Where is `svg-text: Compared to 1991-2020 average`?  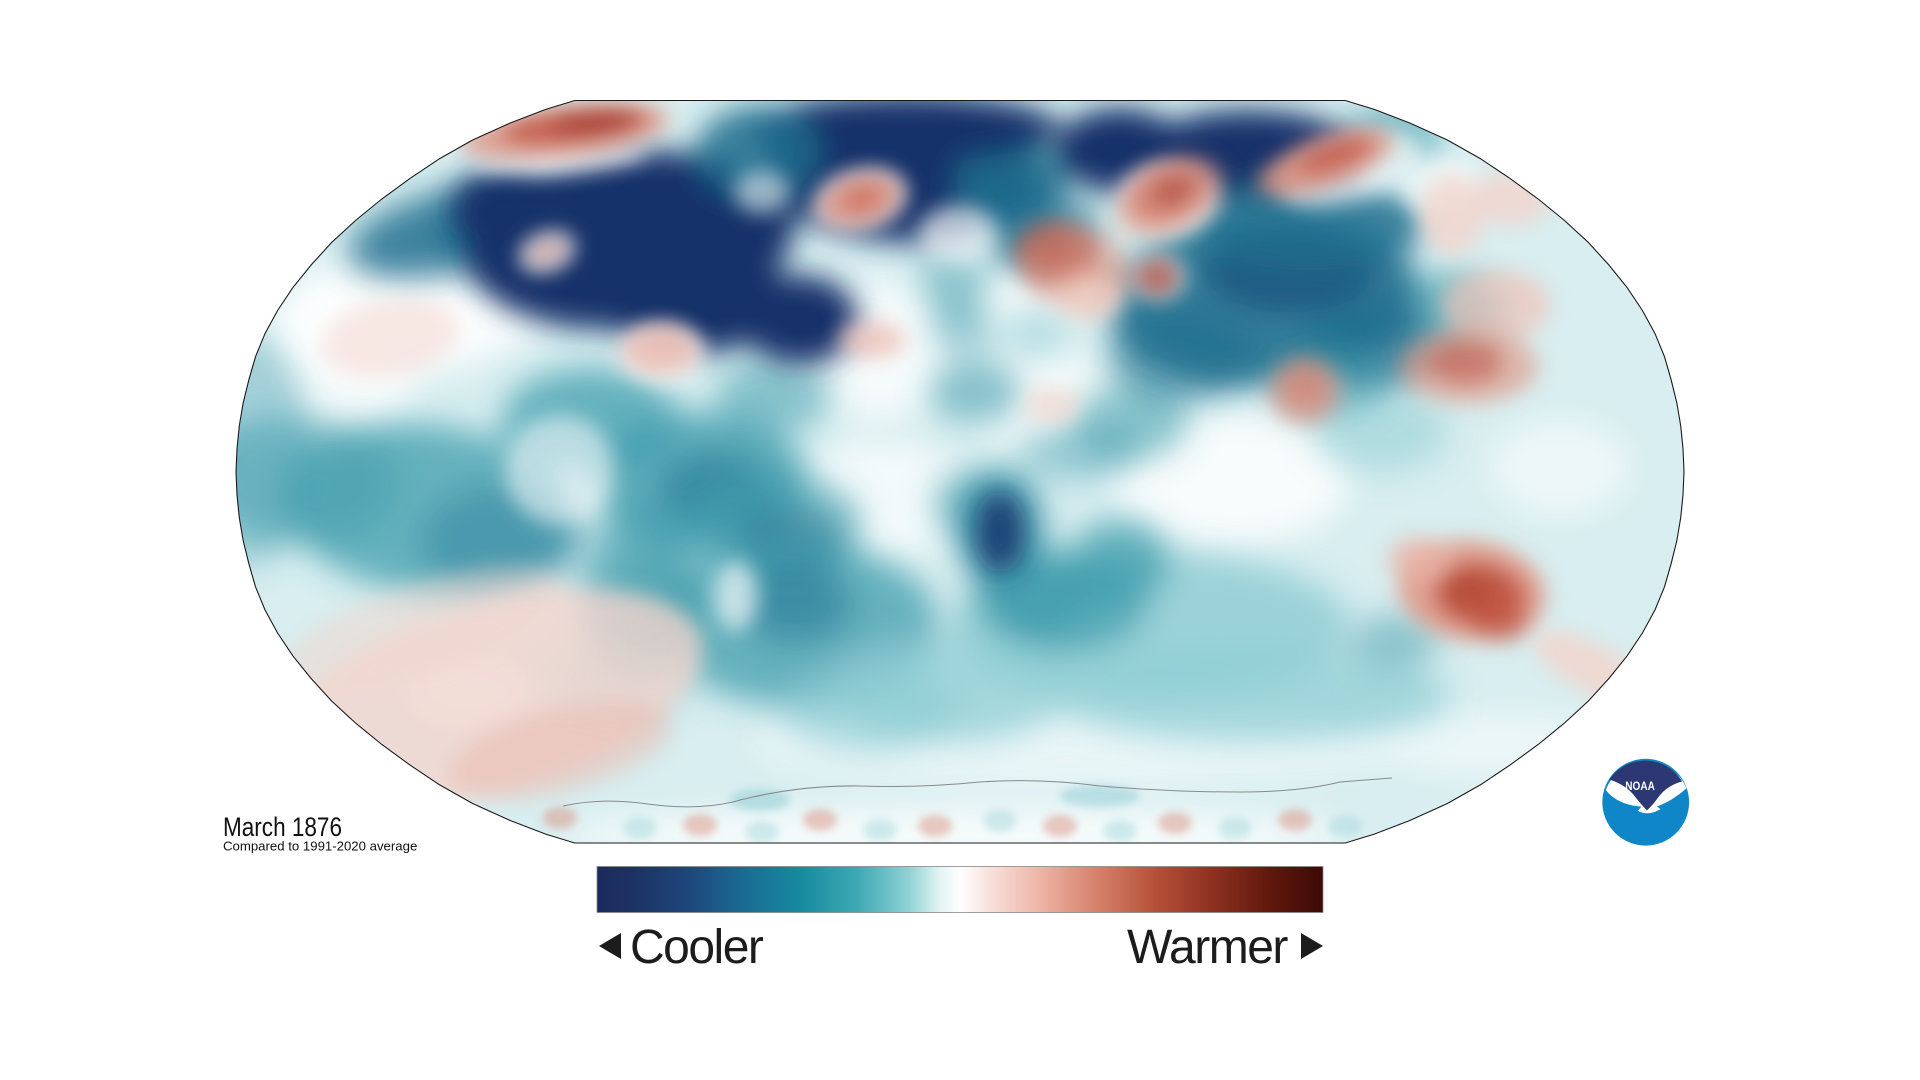
svg-text: Compared to 1991-2020 average is located at coordinates (320, 846).